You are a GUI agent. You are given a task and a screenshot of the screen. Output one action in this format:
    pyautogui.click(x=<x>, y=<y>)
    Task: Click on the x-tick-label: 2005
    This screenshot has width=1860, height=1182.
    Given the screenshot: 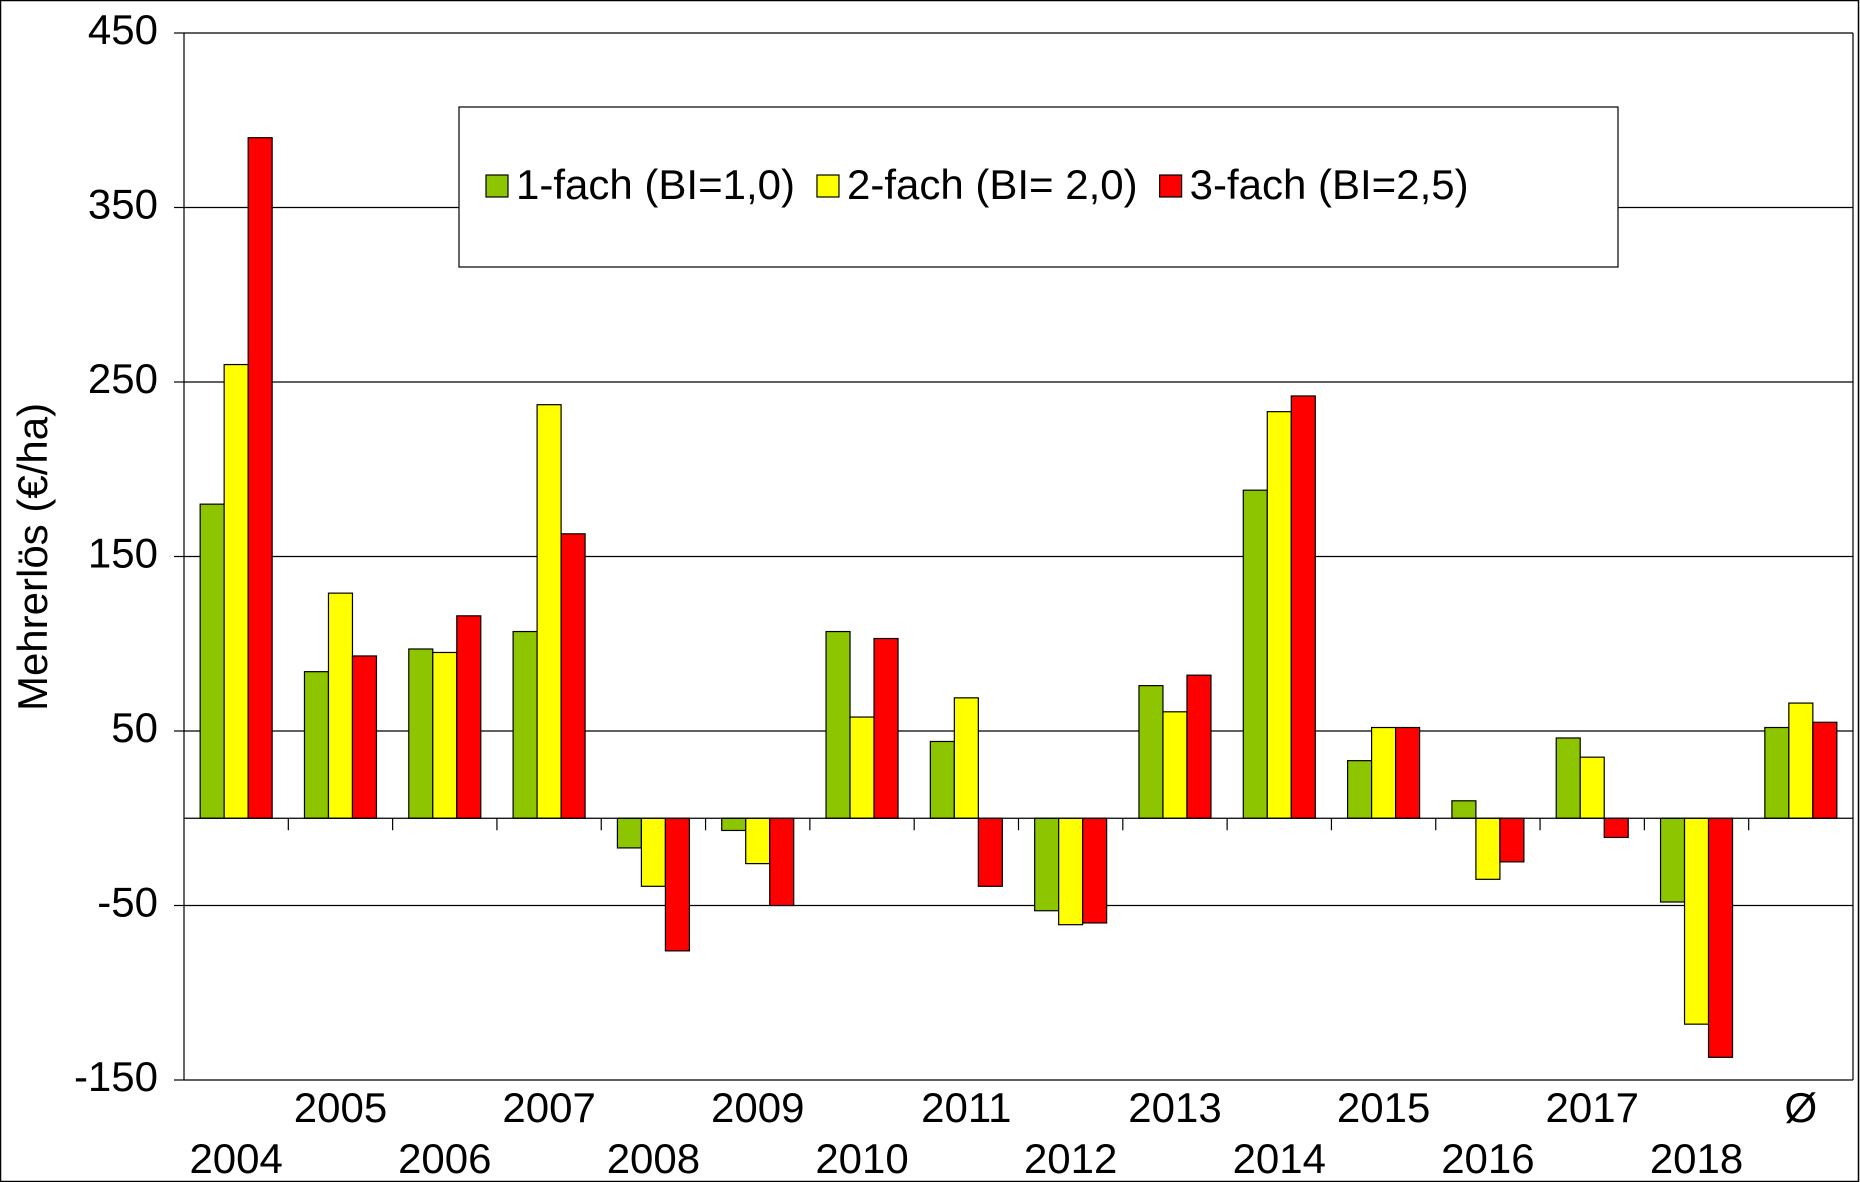 What is the action you would take?
    pyautogui.click(x=340, y=1107)
    